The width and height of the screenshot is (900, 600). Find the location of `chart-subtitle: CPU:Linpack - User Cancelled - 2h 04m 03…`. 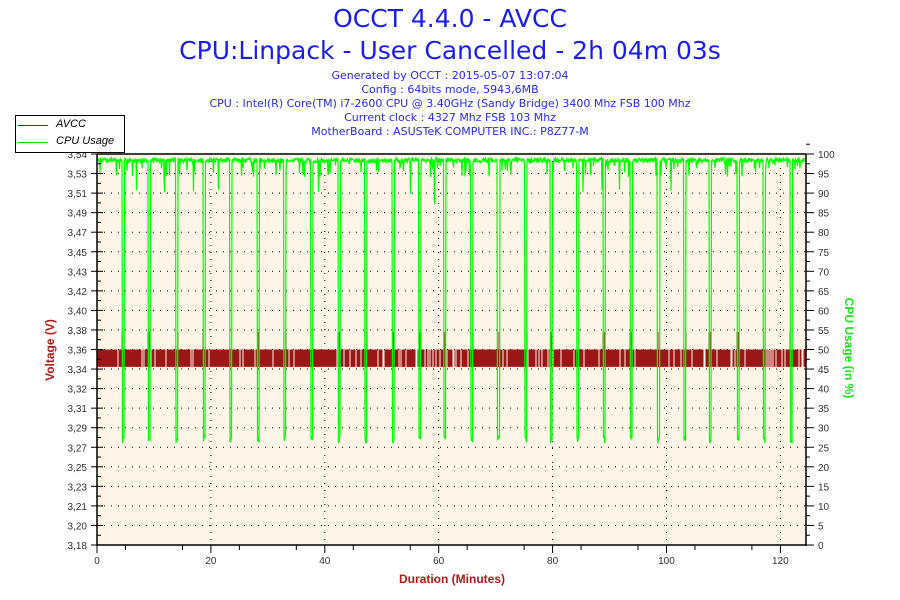

chart-subtitle: CPU:Linpack - User Cancelled - 2h 04m 03… is located at coordinates (450, 50).